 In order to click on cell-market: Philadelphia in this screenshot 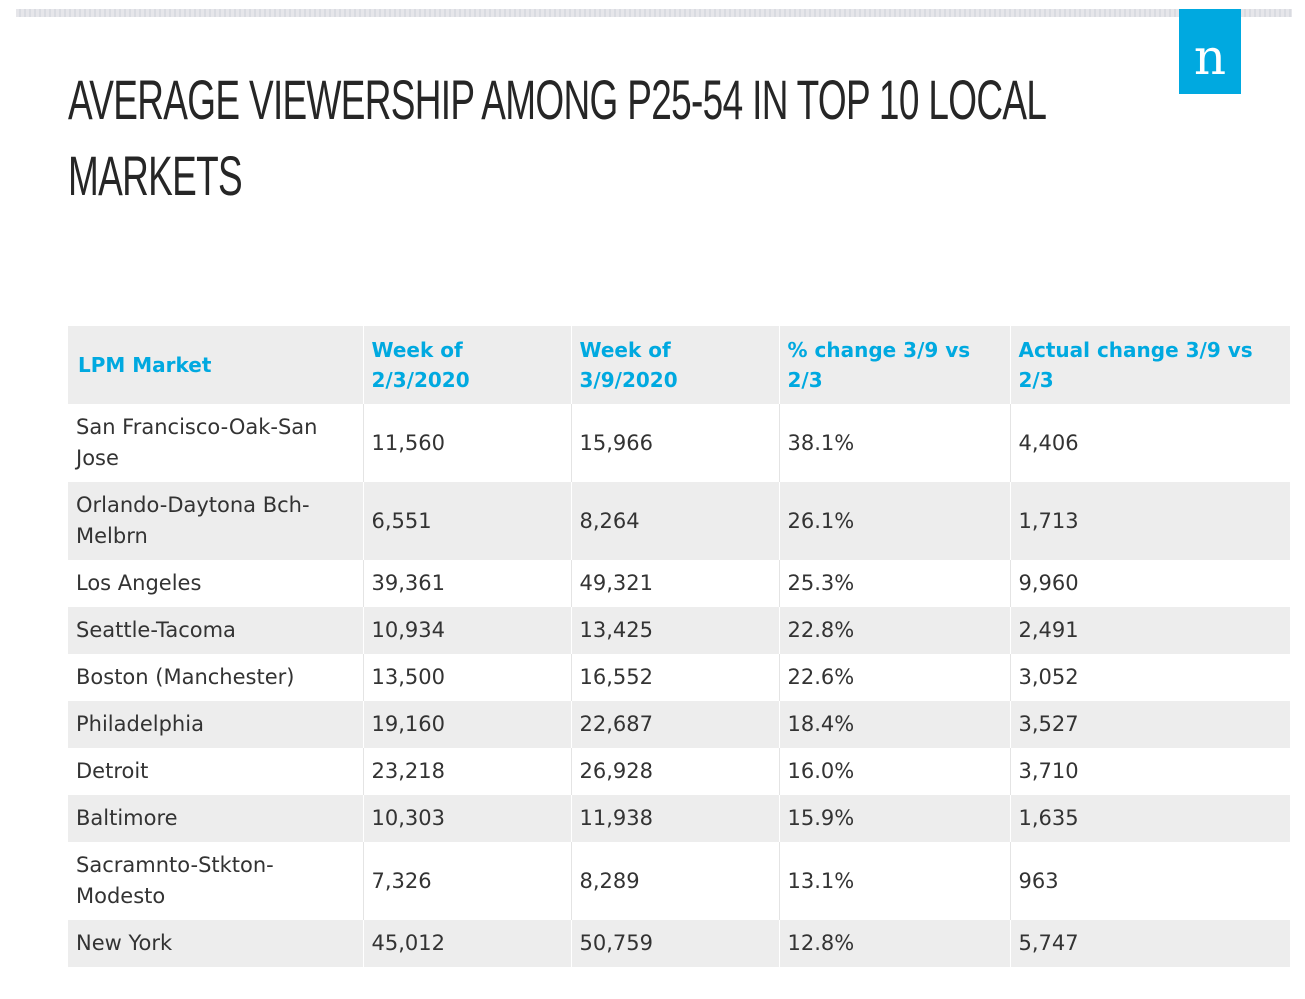, I will do `click(215, 724)`.